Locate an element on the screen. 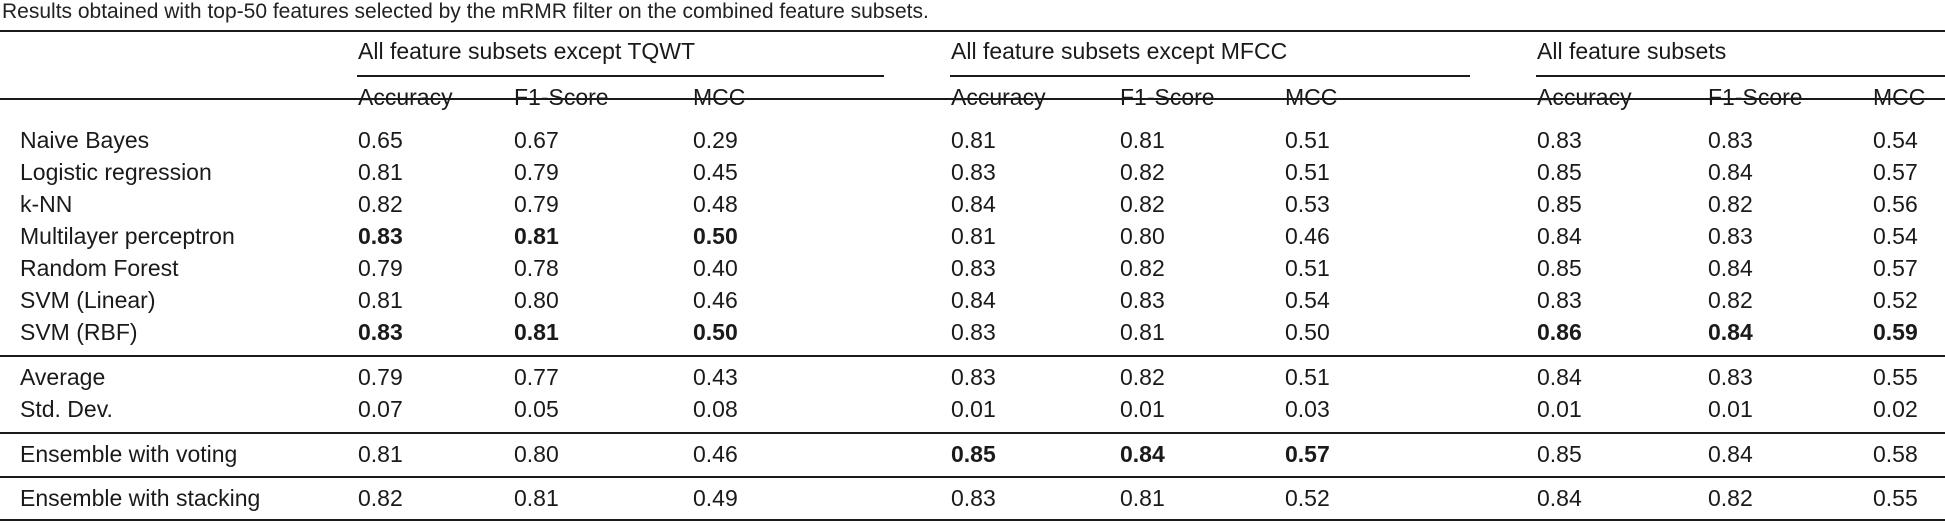 The image size is (1945, 525). table-cell: 0.48 is located at coordinates (715, 204).